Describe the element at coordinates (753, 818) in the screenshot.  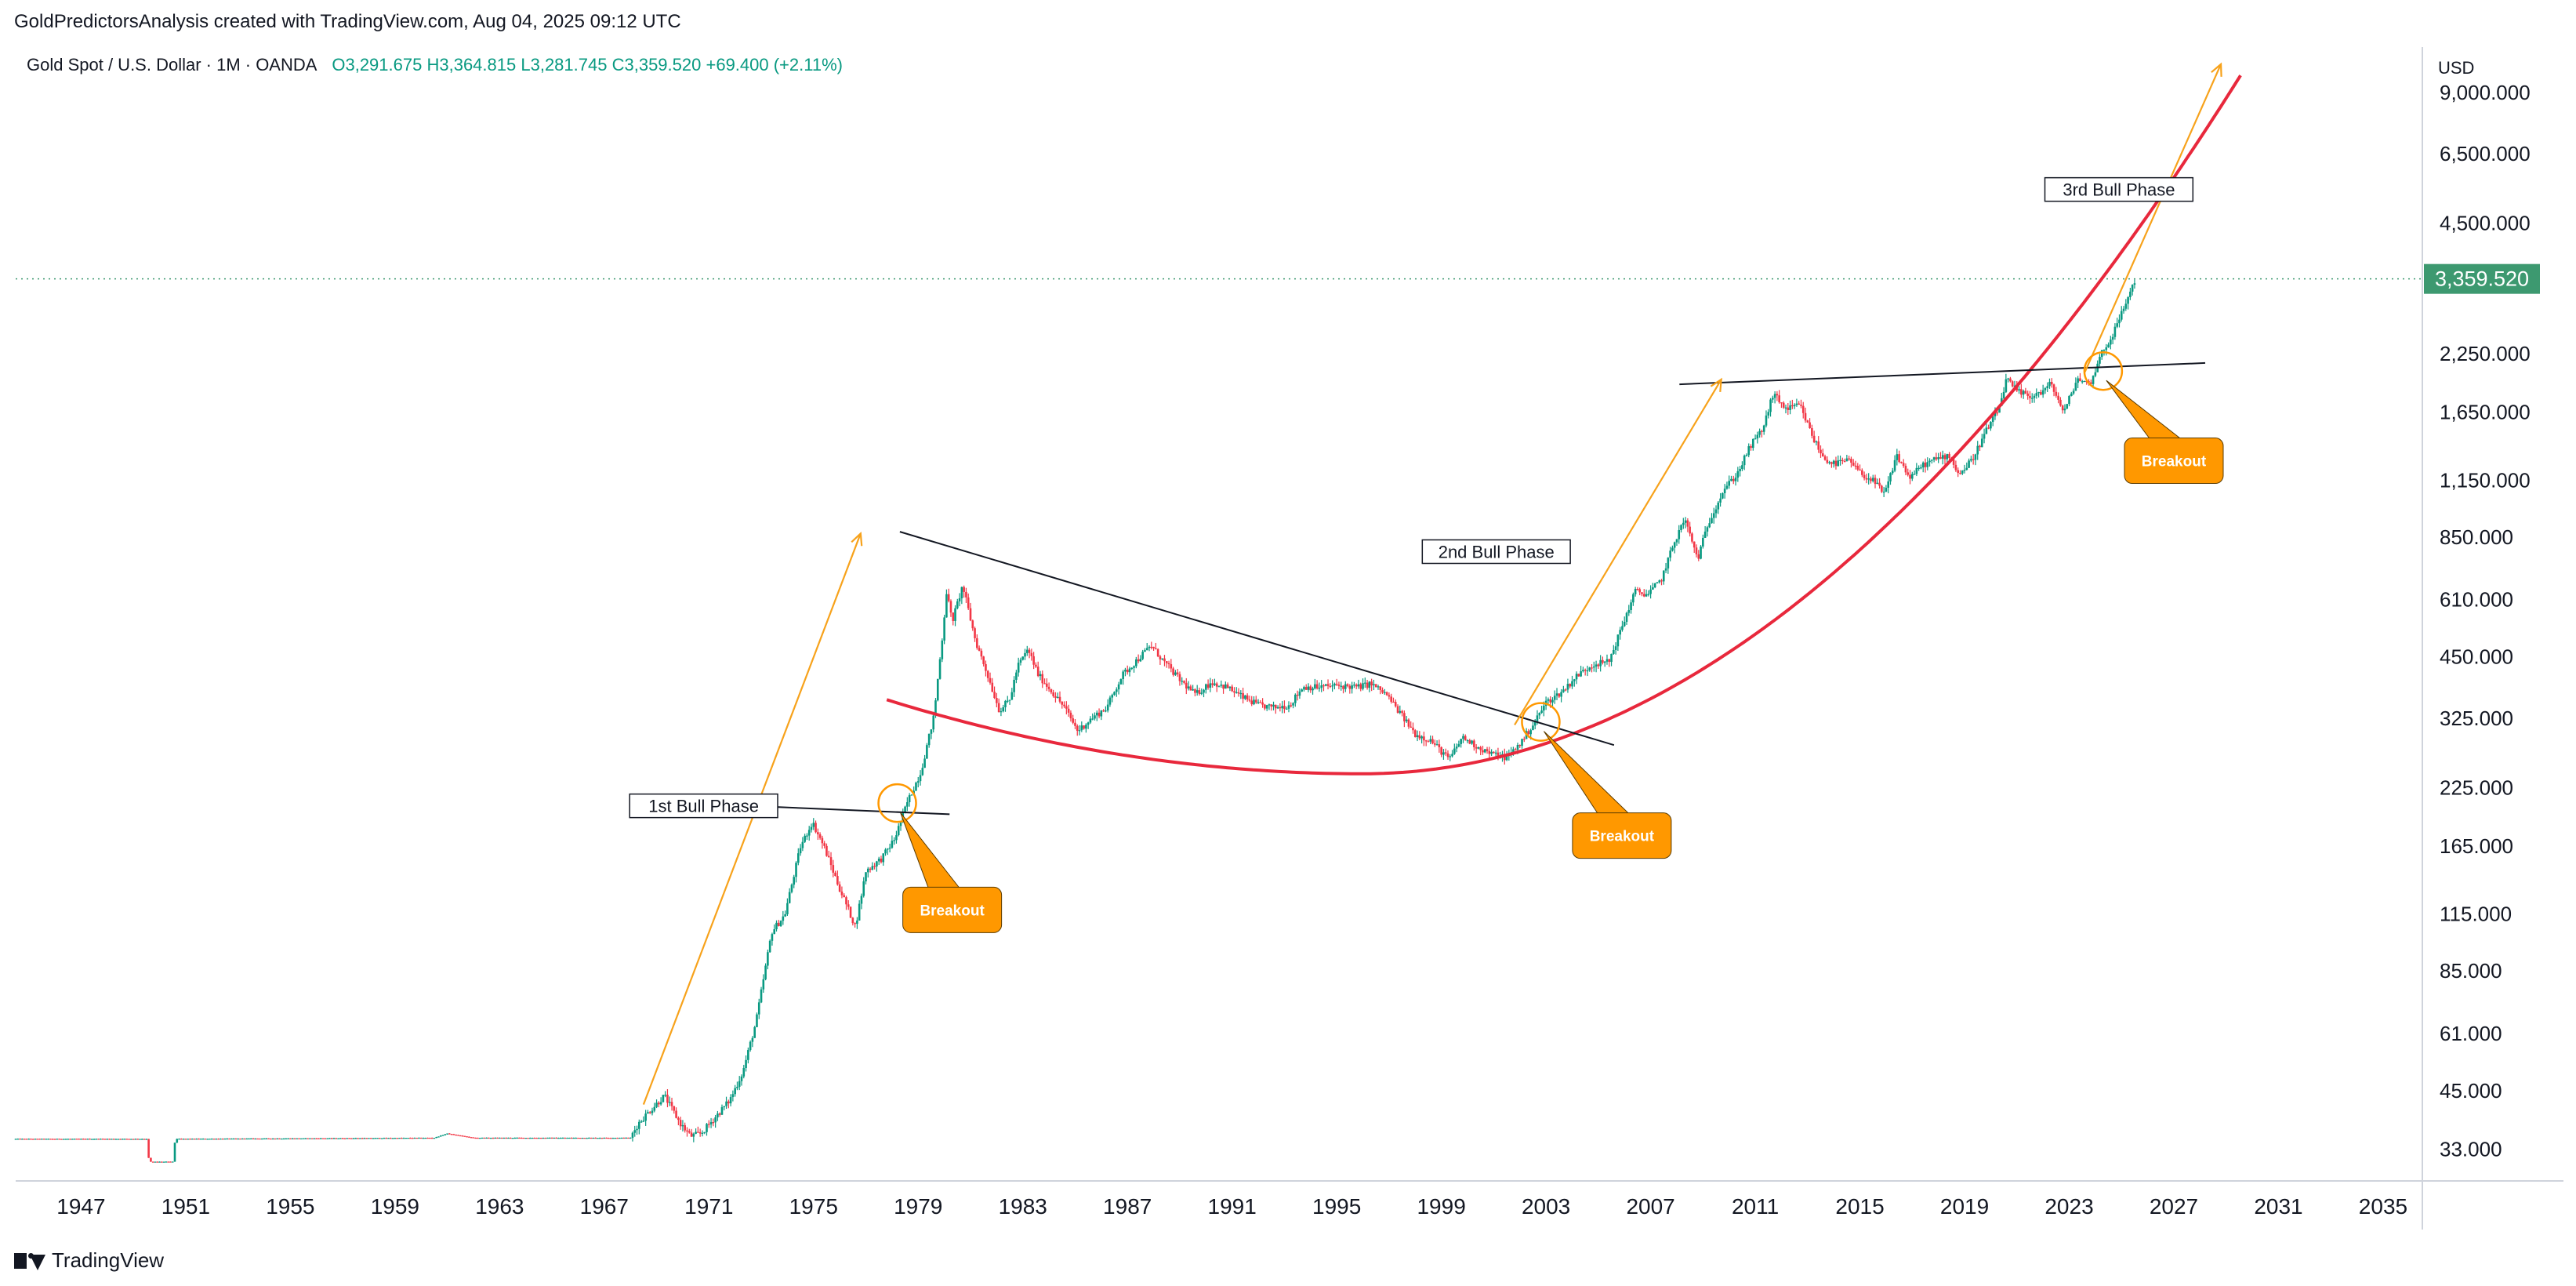
I see `bull-phase-arrow` at that location.